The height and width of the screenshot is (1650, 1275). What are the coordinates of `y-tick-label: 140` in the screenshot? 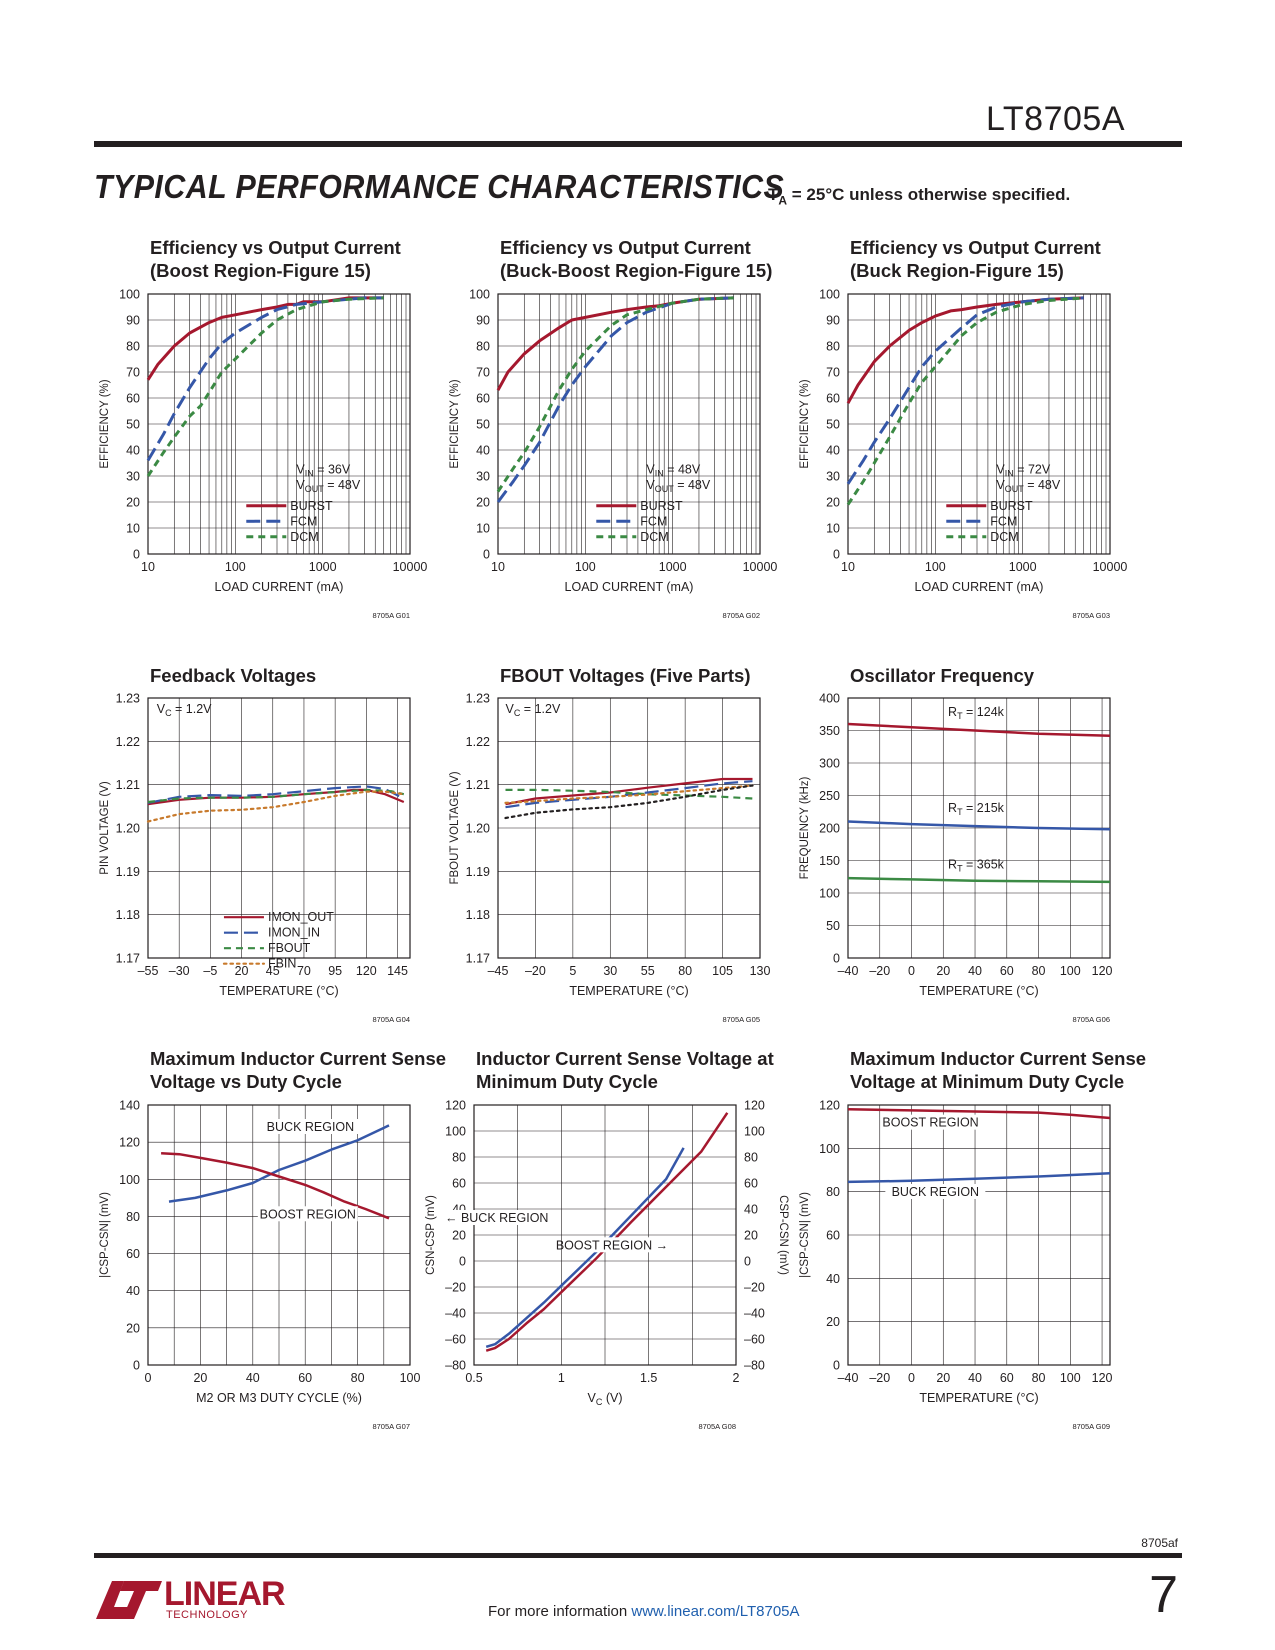 It's located at (129, 1106).